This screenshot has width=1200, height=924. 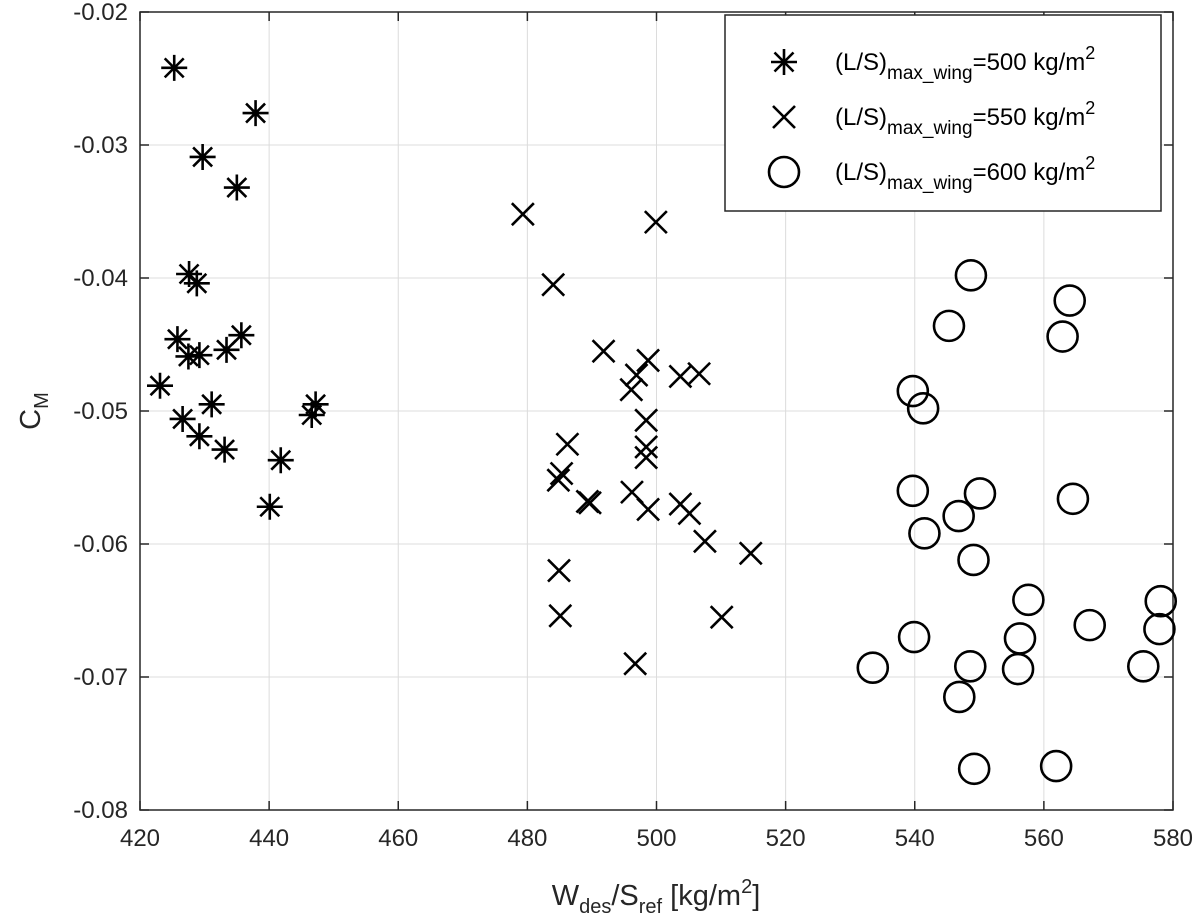 What do you see at coordinates (100, 544) in the screenshot?
I see `y-tick-label: -0.06` at bounding box center [100, 544].